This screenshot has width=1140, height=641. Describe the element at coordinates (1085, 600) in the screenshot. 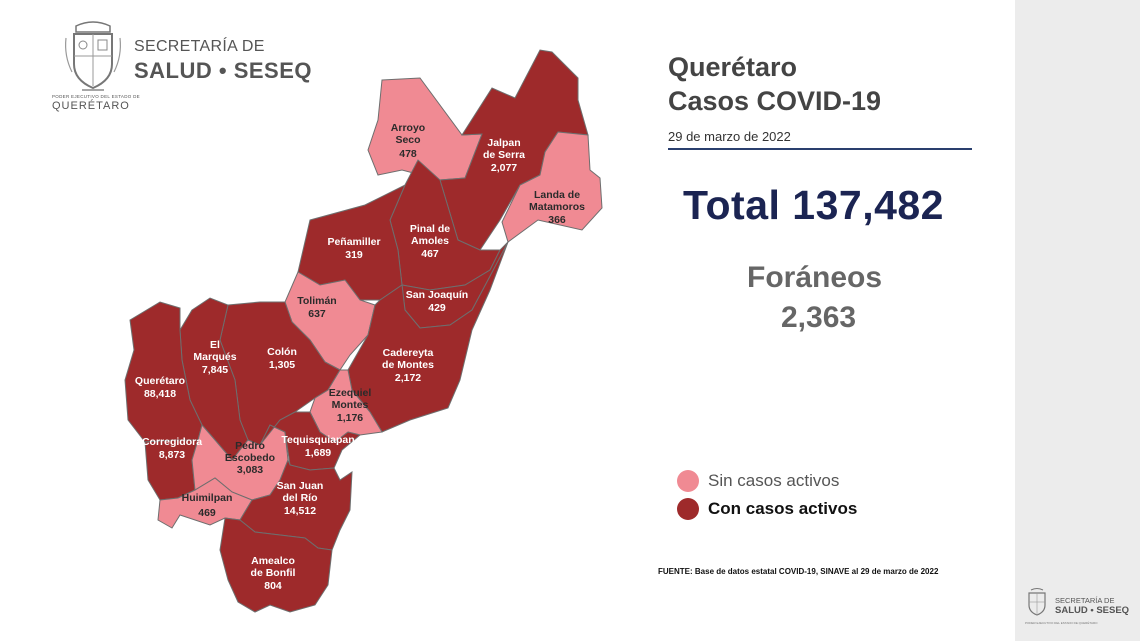

I see `mini-logo-line1: SECRETARÍA DE` at that location.